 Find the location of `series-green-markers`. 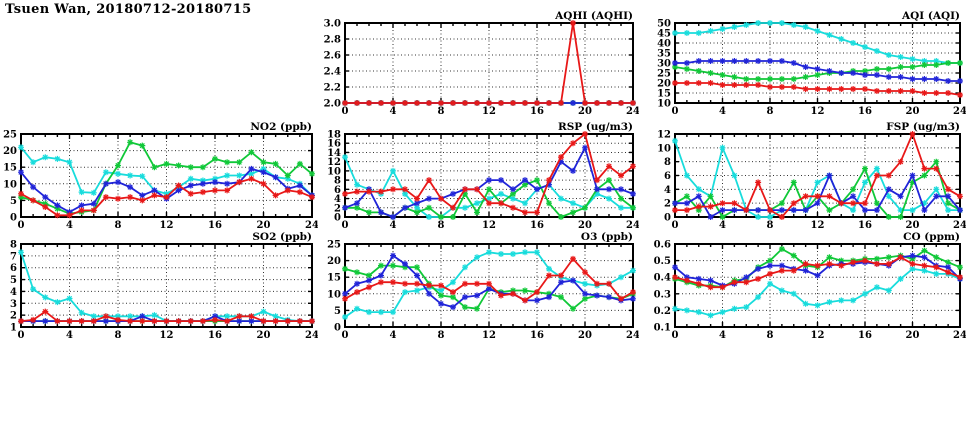

series-green-markers is located at coordinates (817, 189).